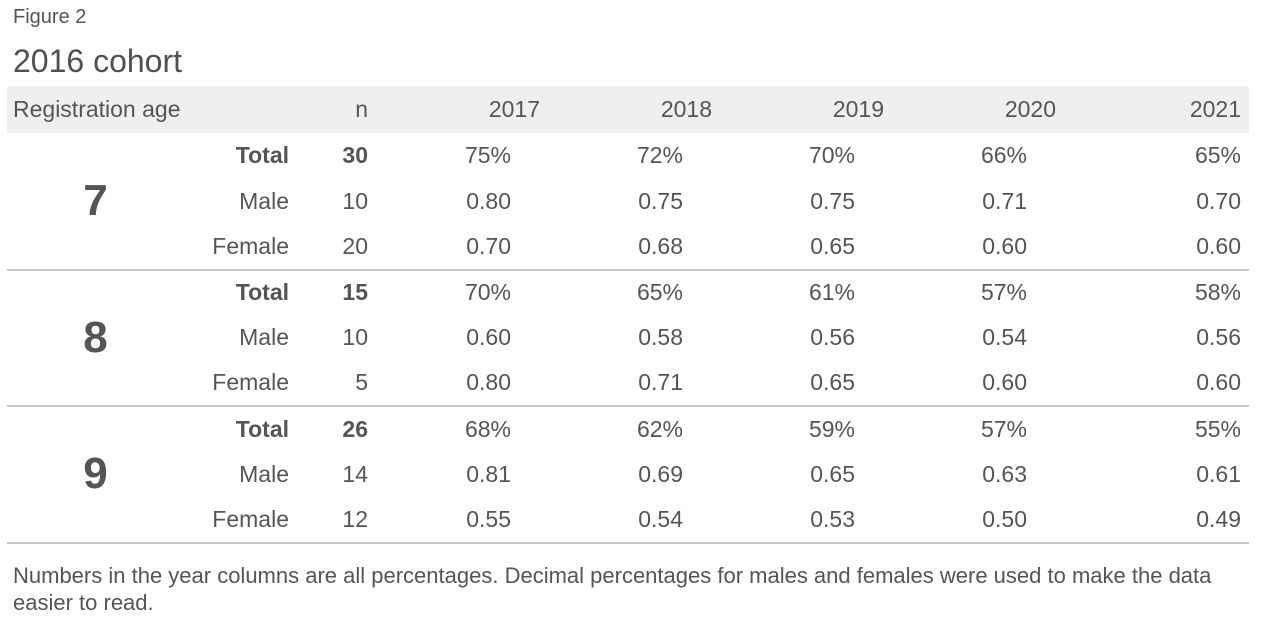 The width and height of the screenshot is (1268, 634). What do you see at coordinates (686, 109) in the screenshot?
I see `header-2018: 2018` at bounding box center [686, 109].